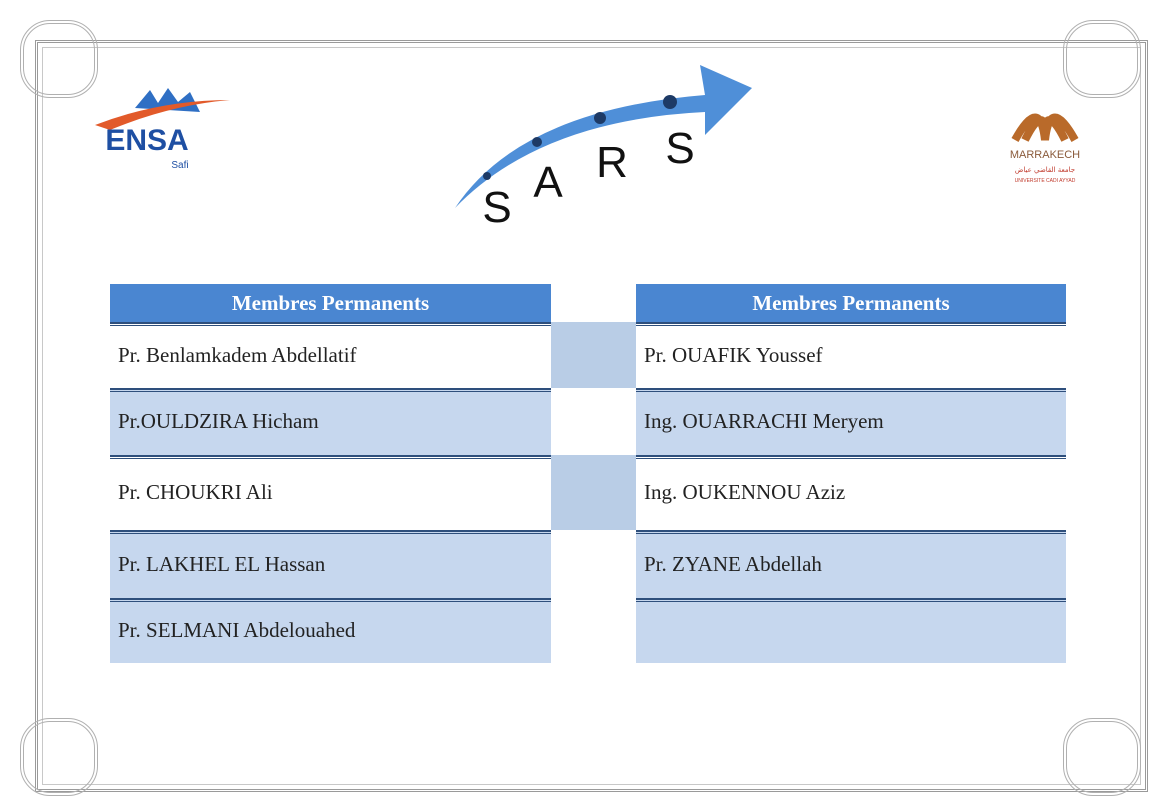 This screenshot has width=1161, height=806. What do you see at coordinates (603, 136) in the screenshot?
I see `sars-arrow` at bounding box center [603, 136].